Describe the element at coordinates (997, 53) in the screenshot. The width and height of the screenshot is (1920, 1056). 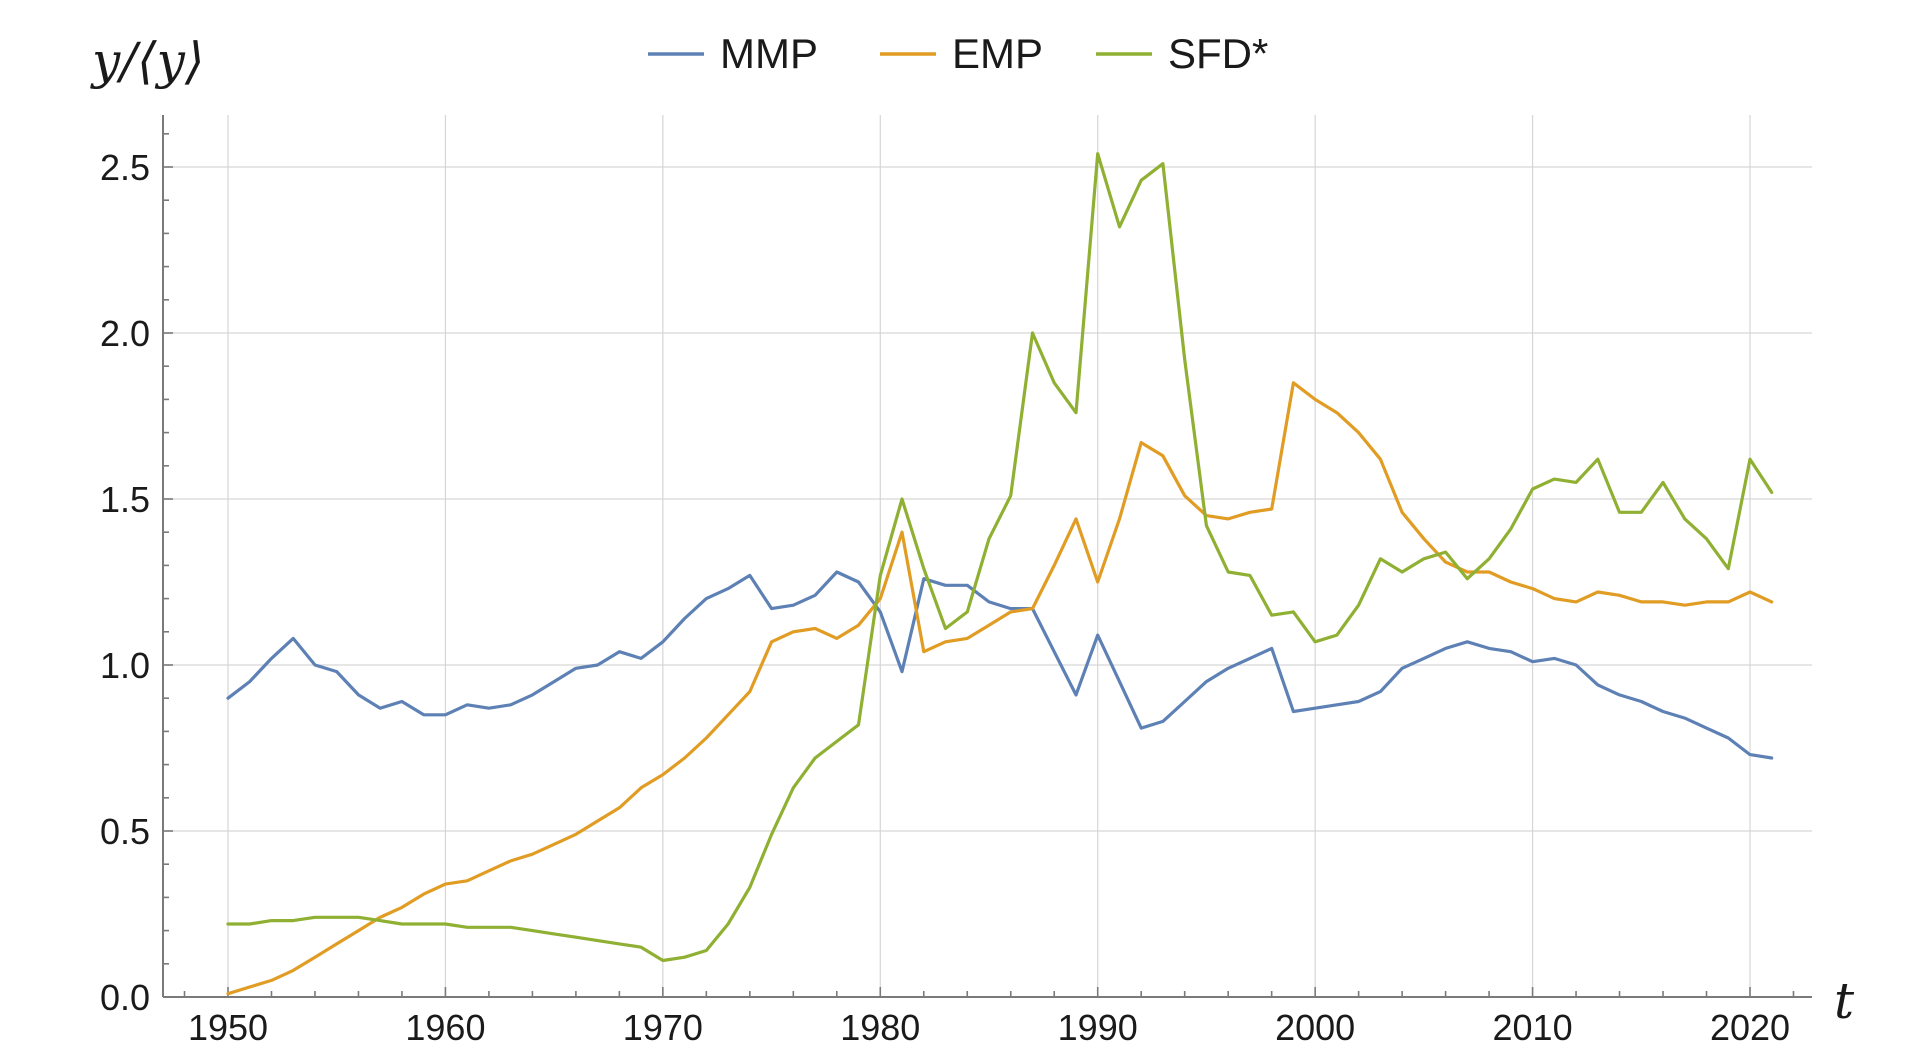
I see `legend-label: EMP` at that location.